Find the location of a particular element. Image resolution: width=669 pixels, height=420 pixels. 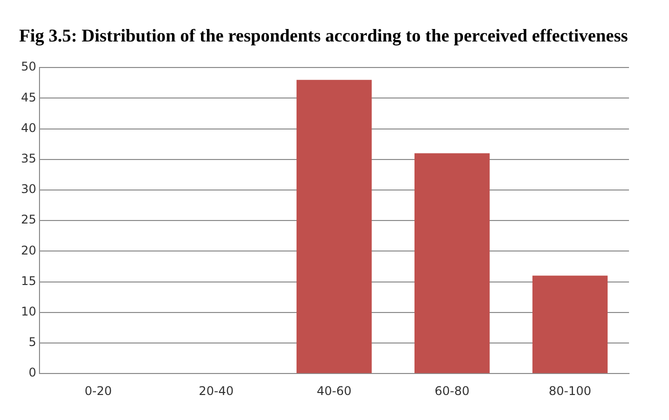

x-tick-label: 20-40 is located at coordinates (216, 391).